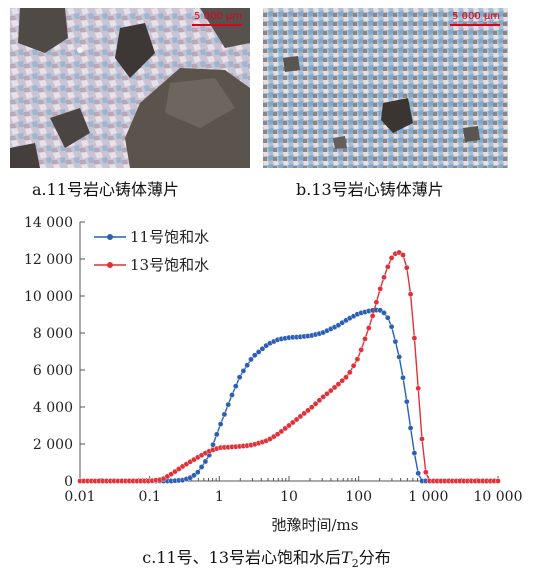 The image size is (533, 570). What do you see at coordinates (53, 334) in the screenshot?
I see `y-tick-label: 8 000` at bounding box center [53, 334].